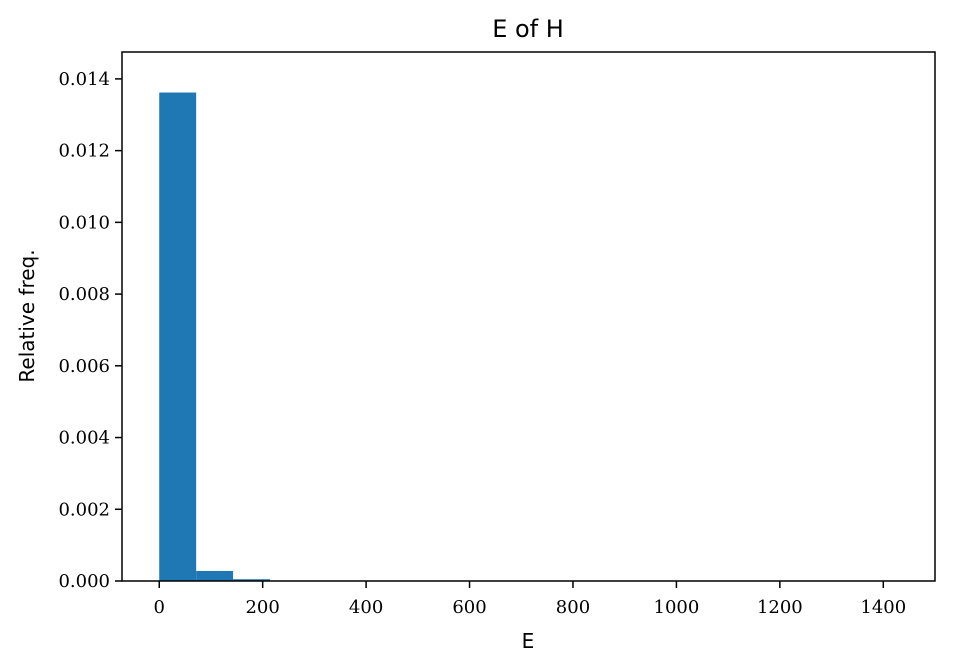 This screenshot has height=670, width=957. What do you see at coordinates (84, 151) in the screenshot?
I see `y-tick-label: 0.012` at bounding box center [84, 151].